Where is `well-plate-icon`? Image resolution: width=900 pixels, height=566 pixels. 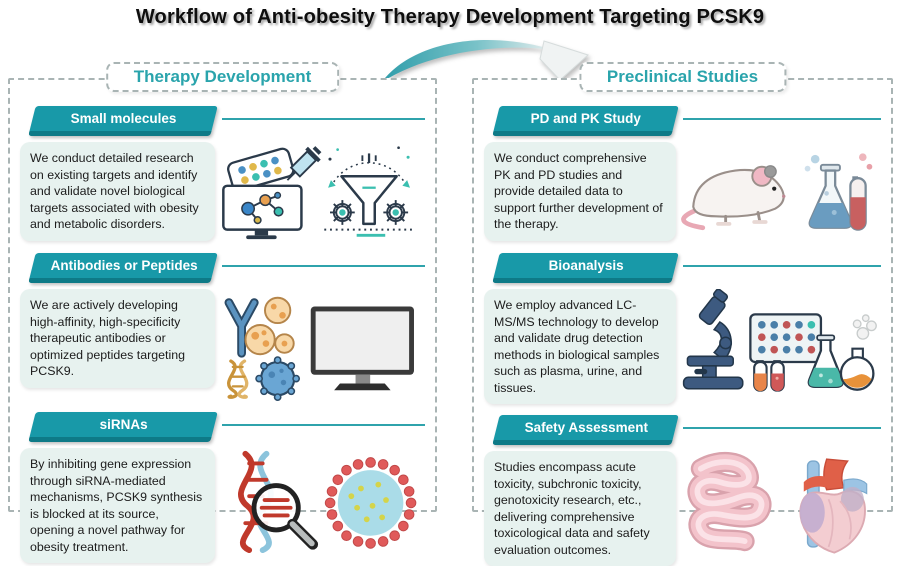
well-plate-icon is located at coordinates (786, 338).